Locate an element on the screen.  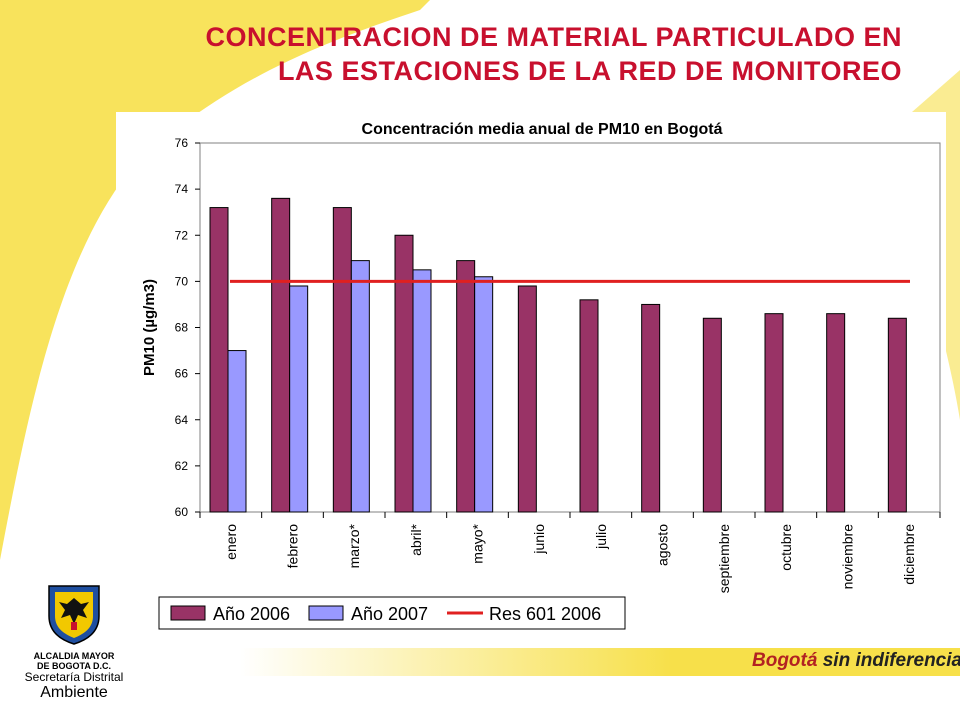
x-category-label: mayo* is located at coordinates (478, 543).